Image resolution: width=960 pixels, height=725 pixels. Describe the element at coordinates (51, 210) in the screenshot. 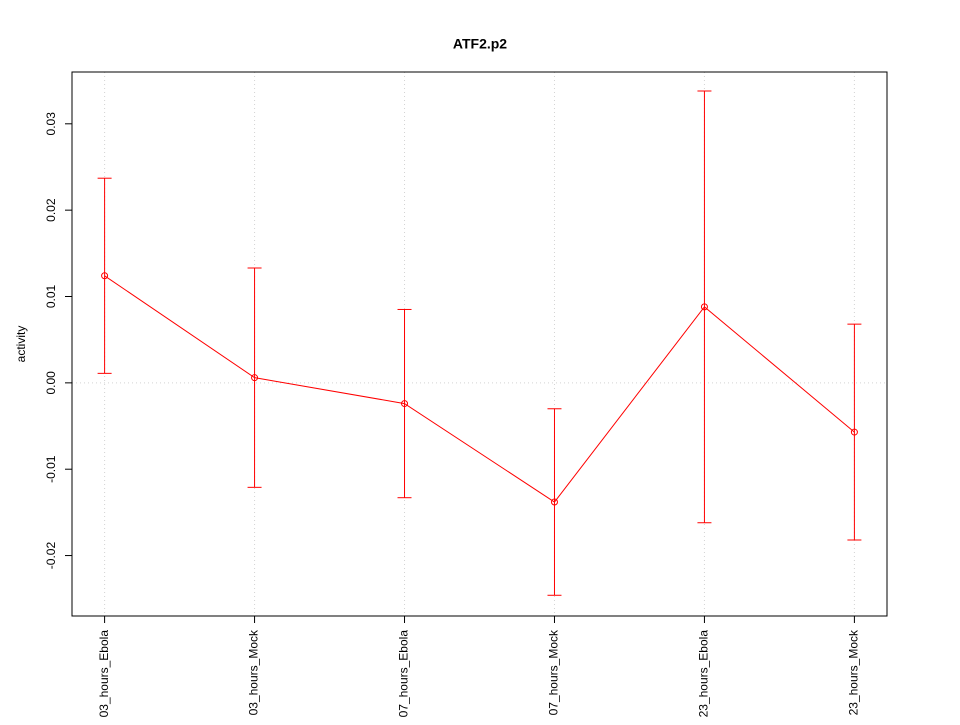

I see `y-tick-label: 0.02` at that location.